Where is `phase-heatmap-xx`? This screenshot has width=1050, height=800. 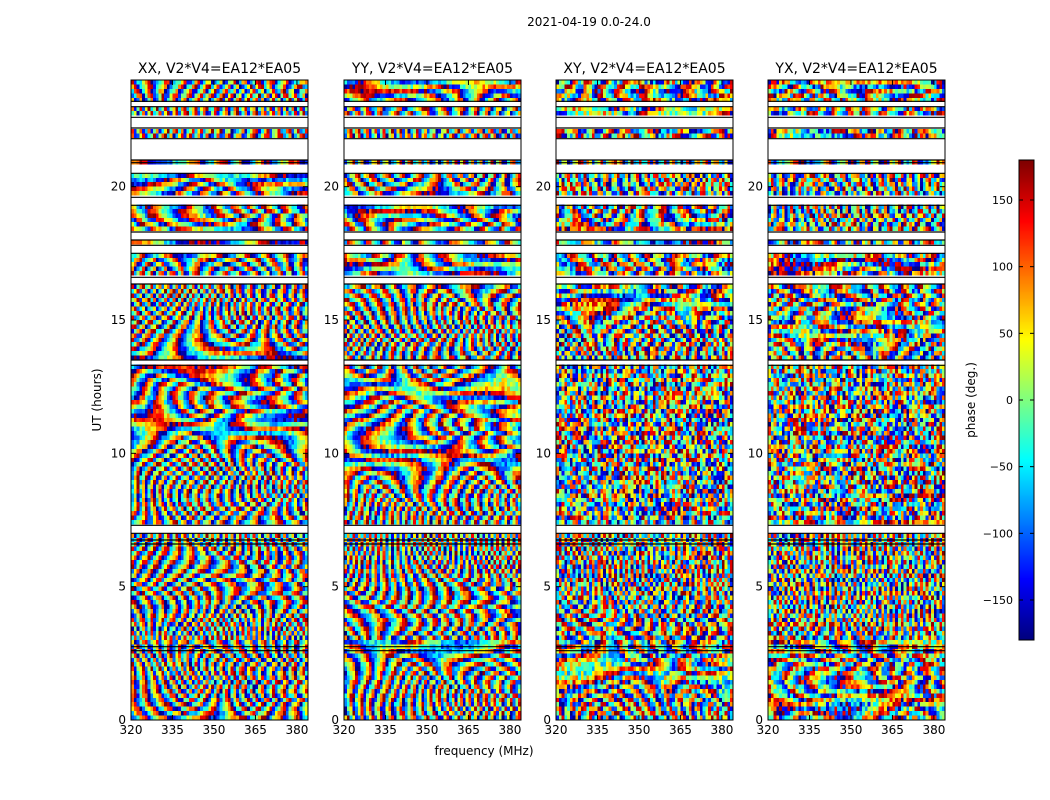
phase-heatmap-xx is located at coordinates (219, 400).